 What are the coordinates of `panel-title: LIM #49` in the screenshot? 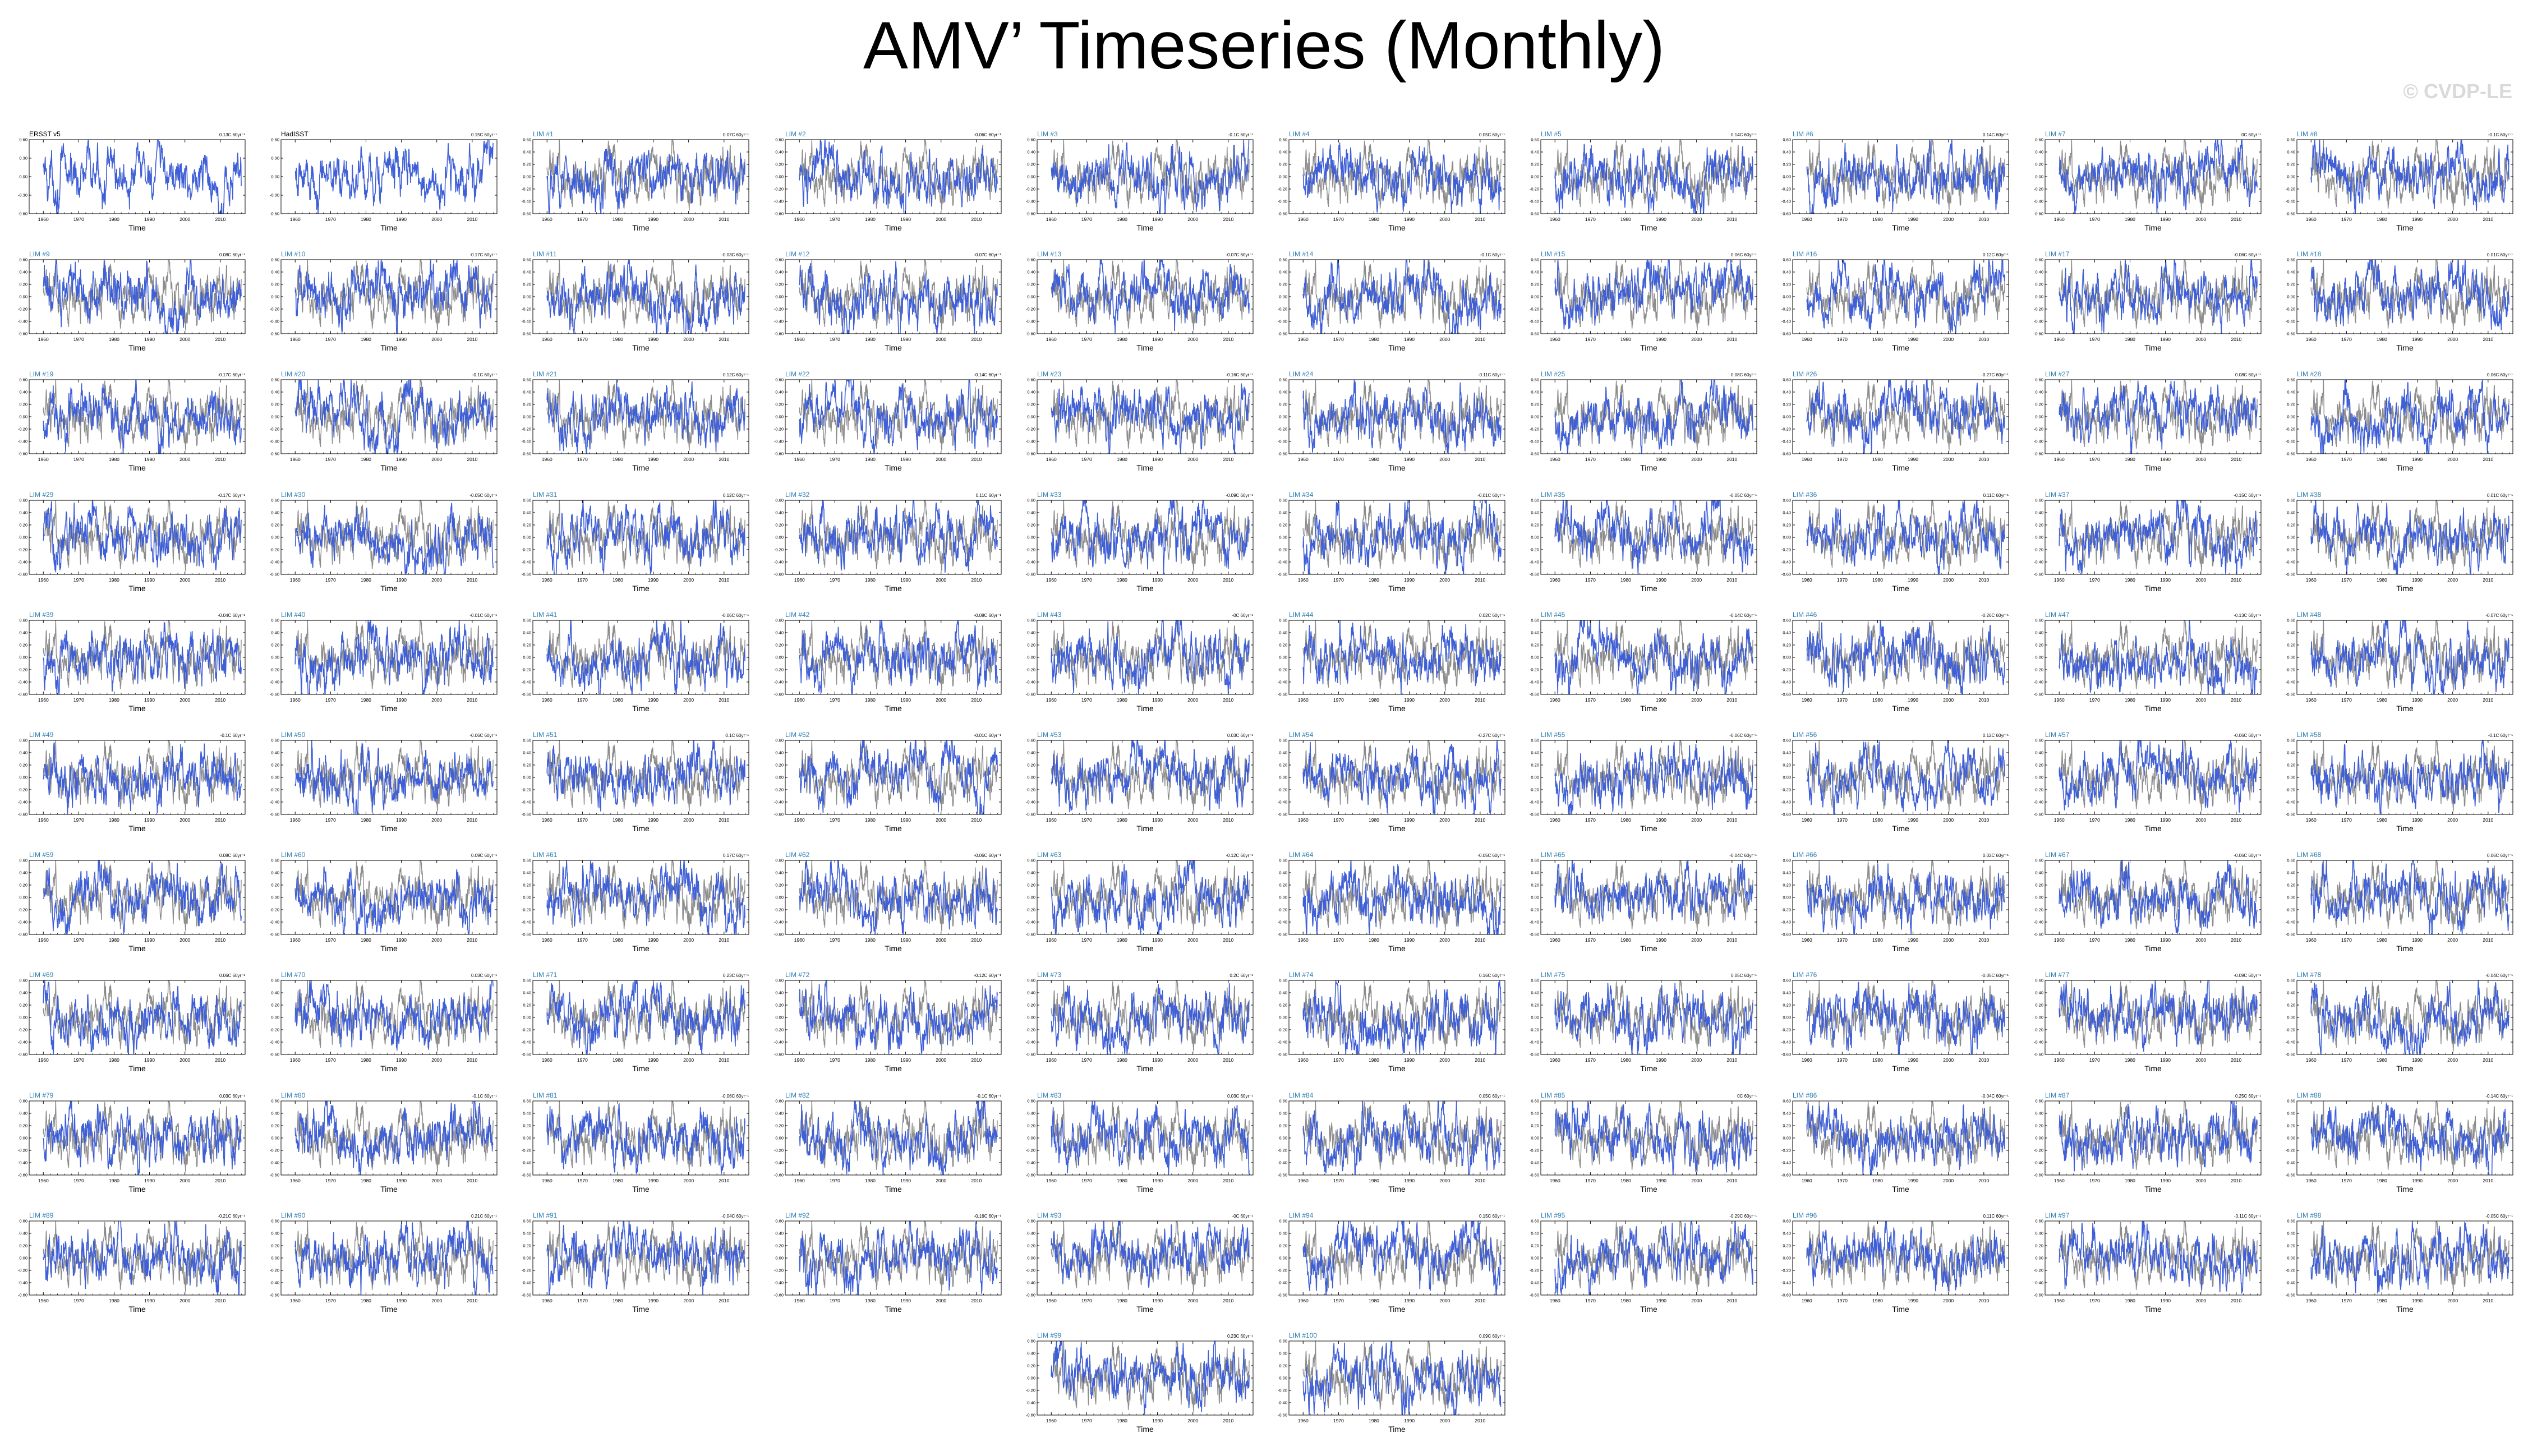 It's located at (41, 735).